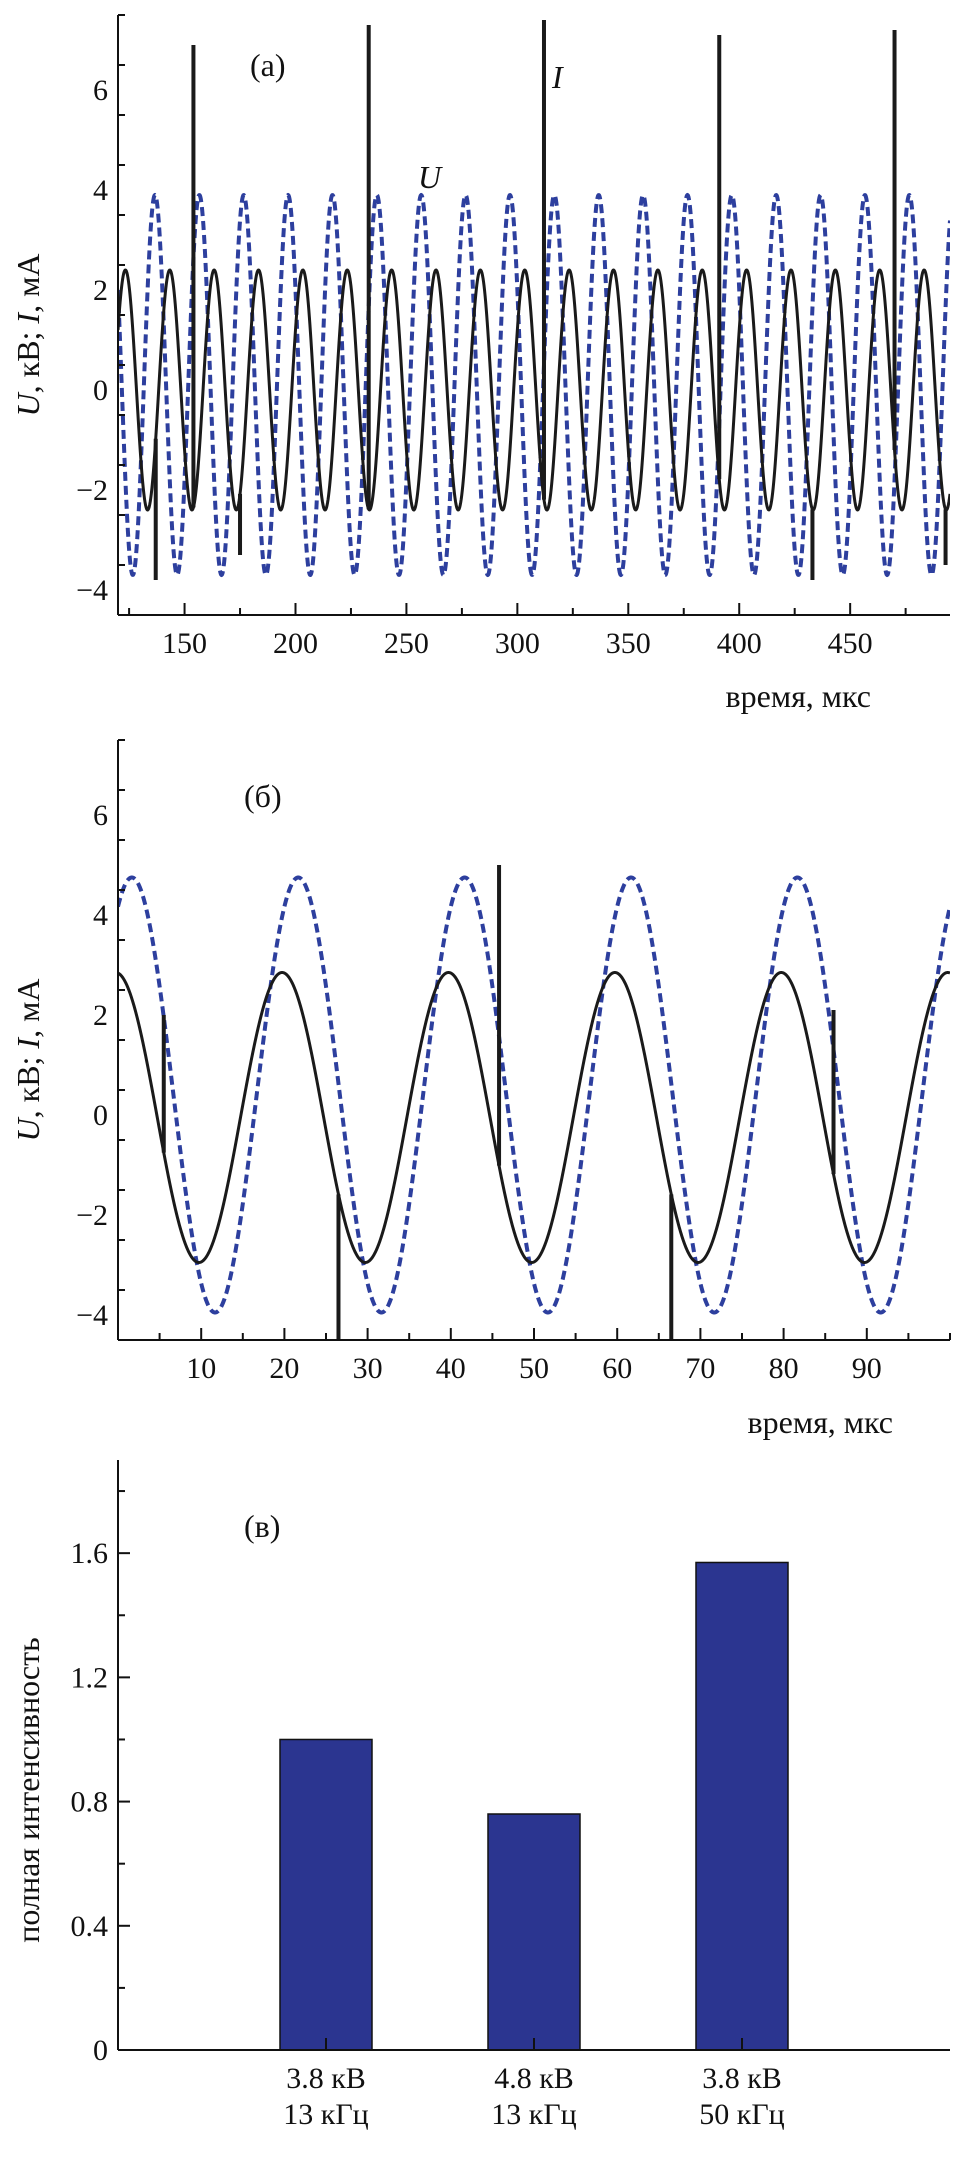 This screenshot has width=958, height=2171. Describe the element at coordinates (100, 1115) in the screenshot. I see `panel-b-y-tick-label: 0` at that location.